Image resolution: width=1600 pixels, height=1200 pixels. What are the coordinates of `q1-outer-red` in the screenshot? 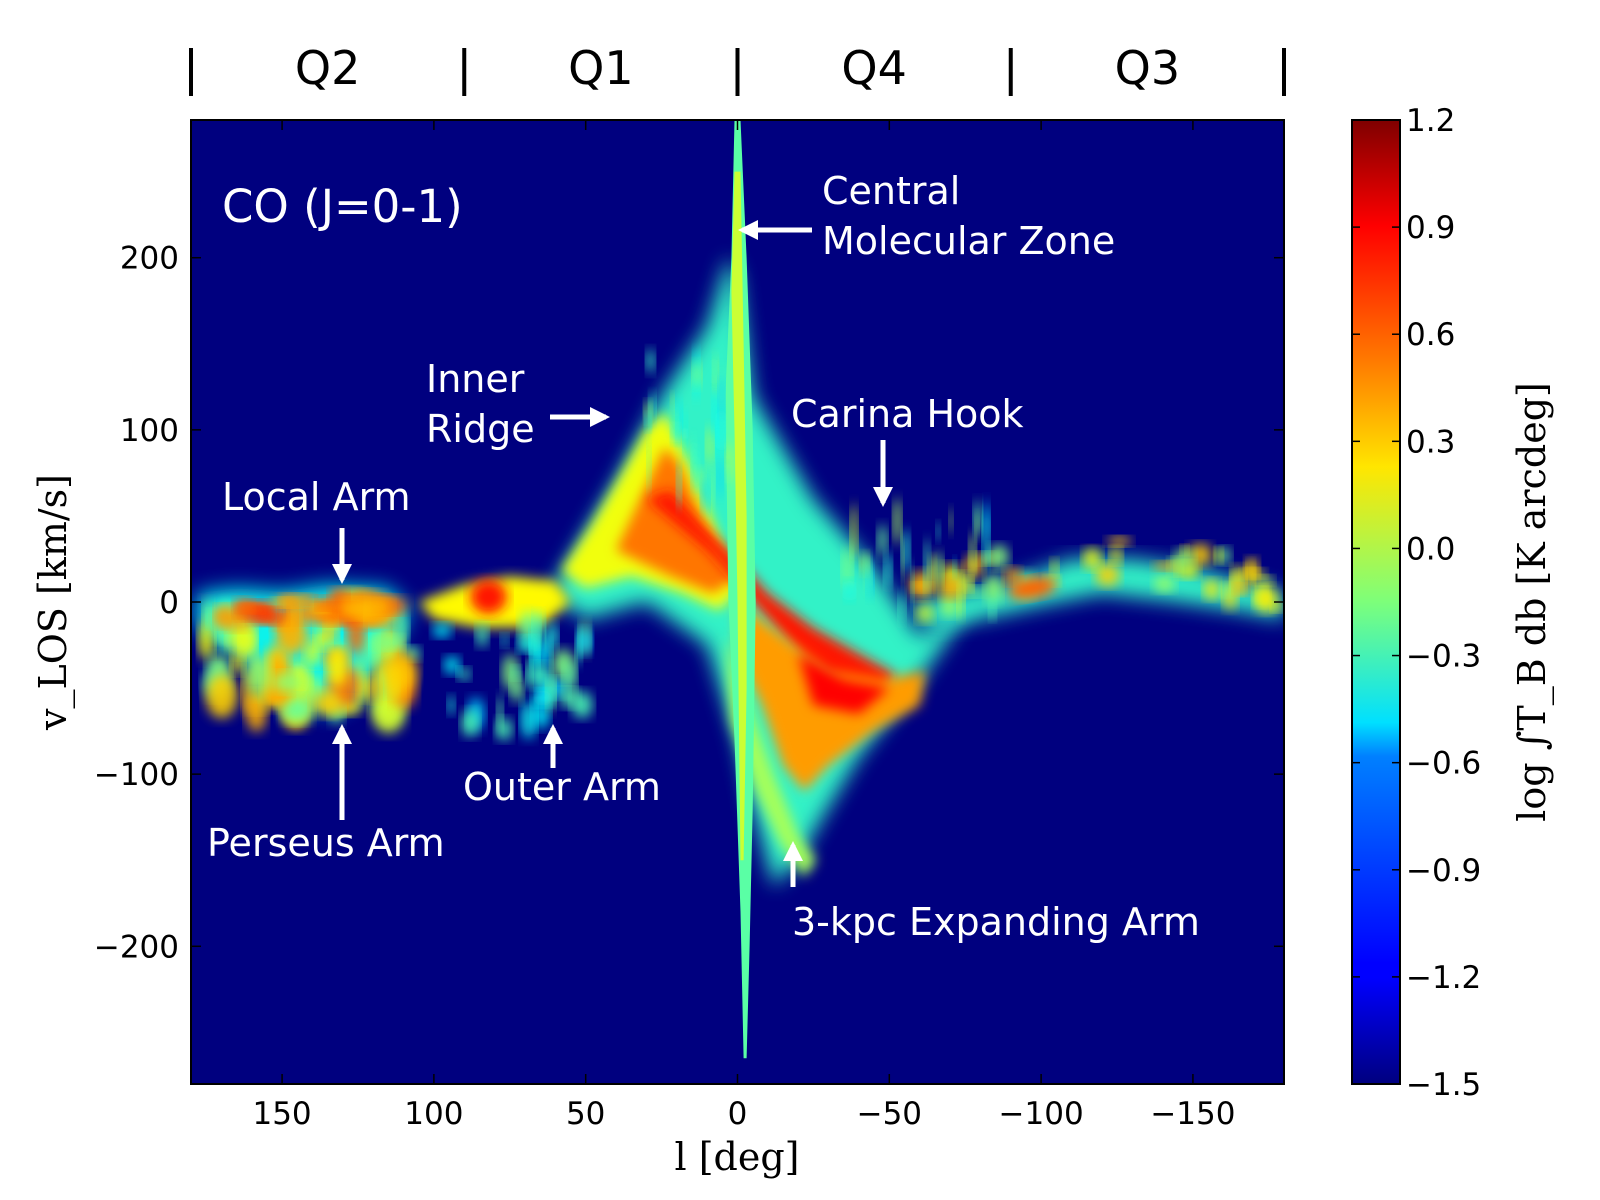 It's located at (488, 596).